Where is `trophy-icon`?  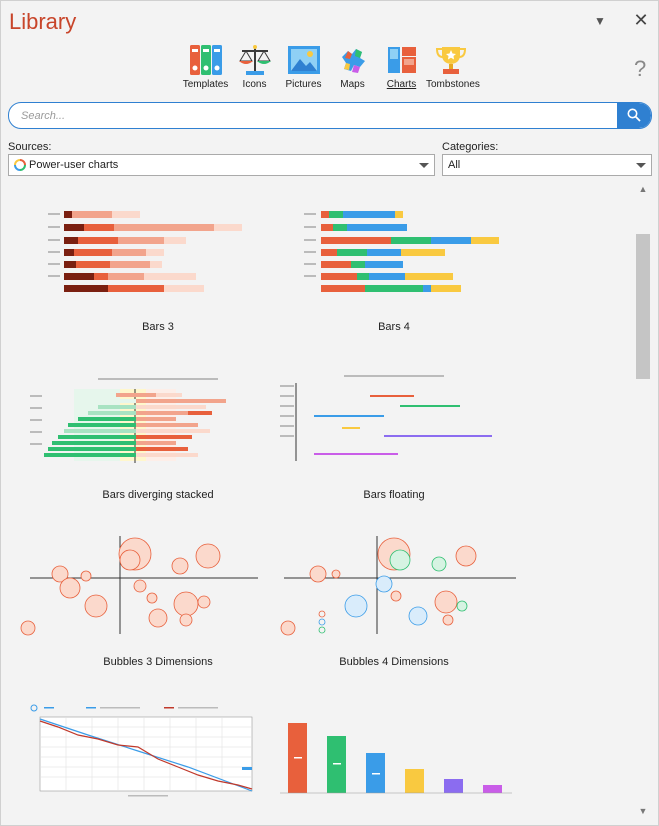 trophy-icon is located at coordinates (450, 60).